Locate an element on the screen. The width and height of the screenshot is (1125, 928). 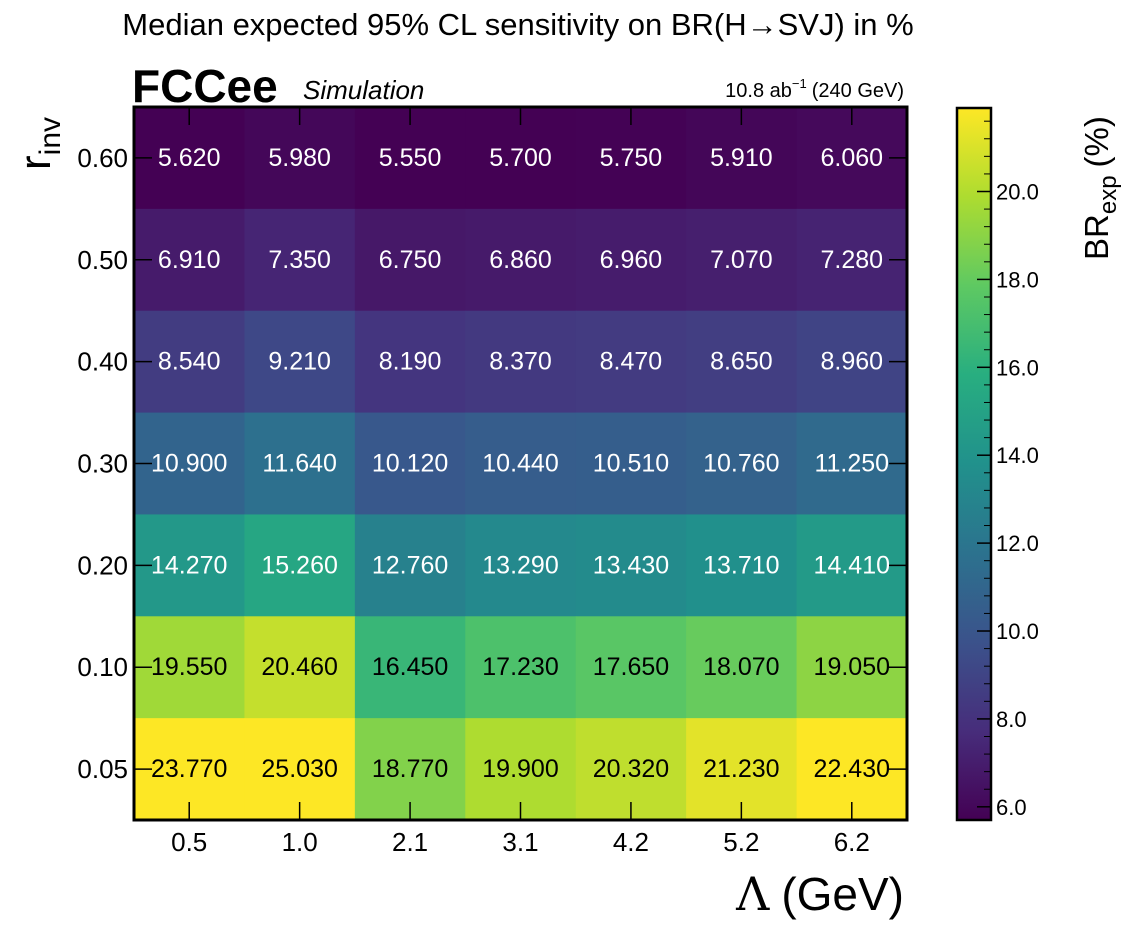
cell-value-label: 13.290 is located at coordinates (520, 565).